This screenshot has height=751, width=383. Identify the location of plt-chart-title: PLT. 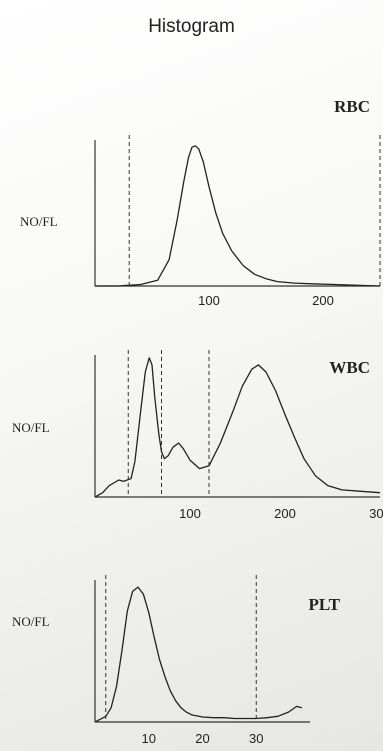
(324, 604).